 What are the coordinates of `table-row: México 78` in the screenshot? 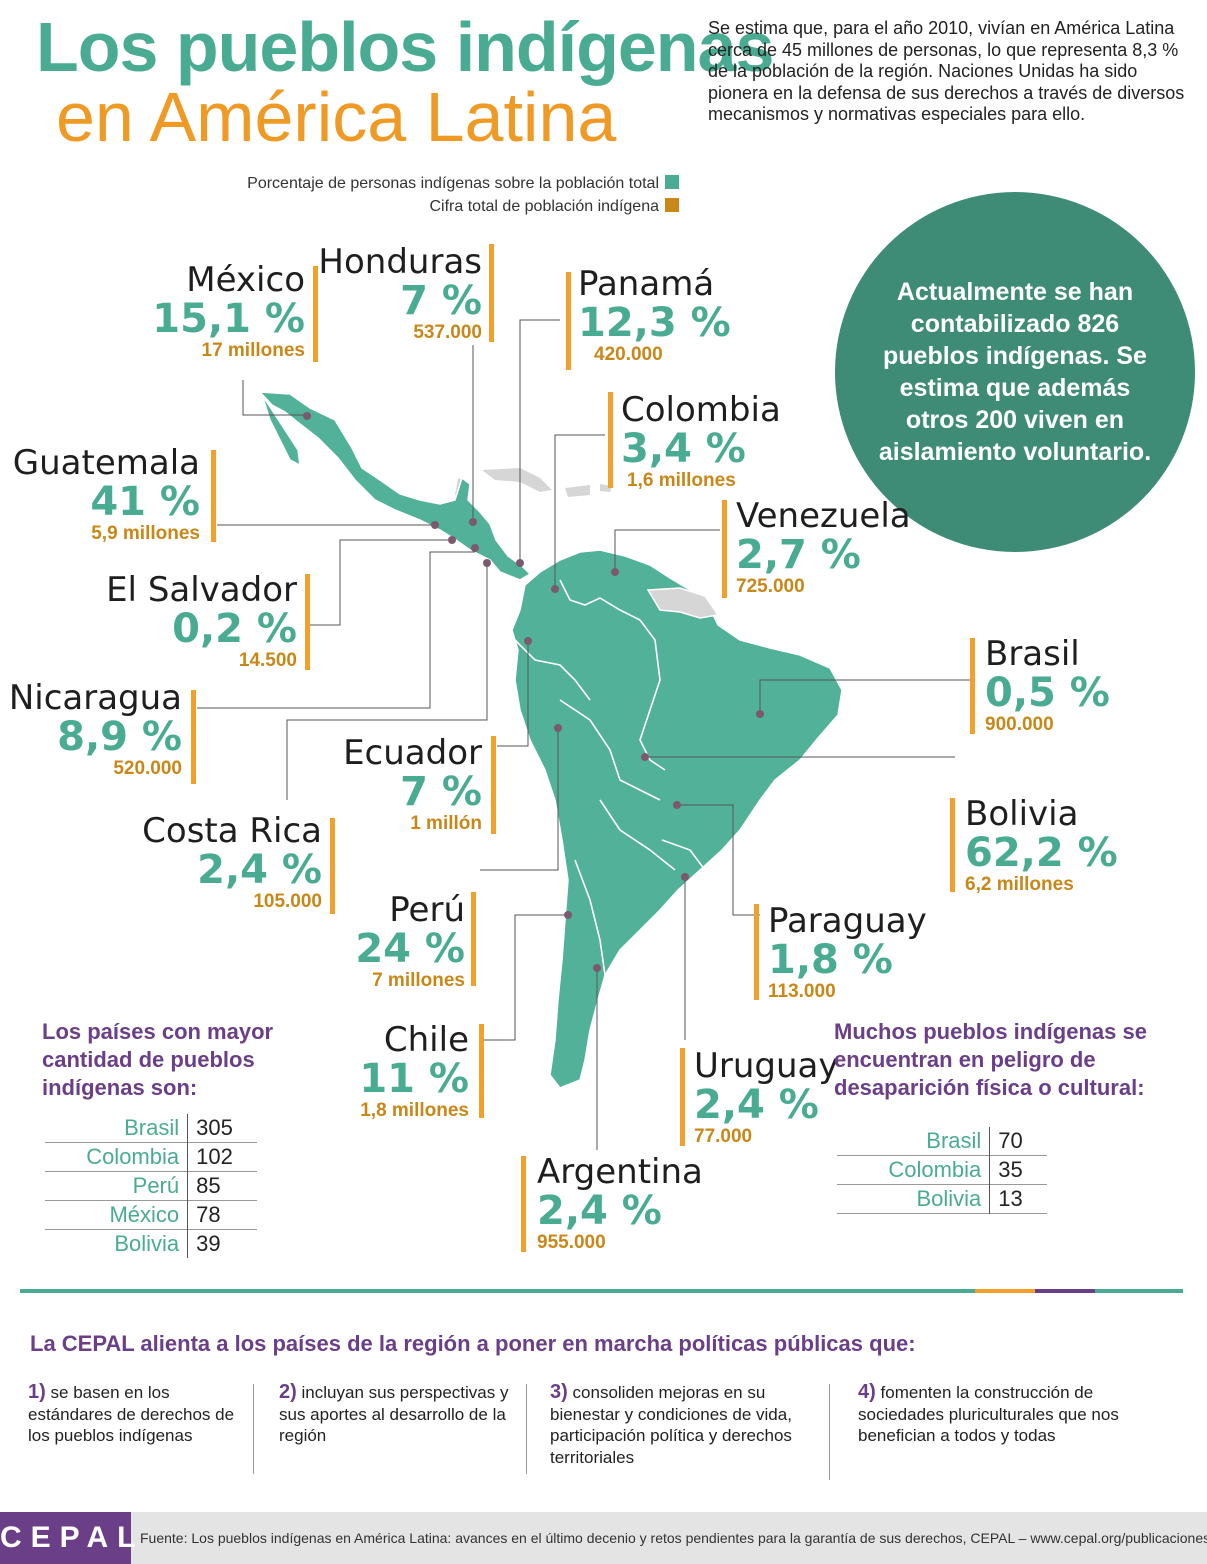 It's located at (151, 1215).